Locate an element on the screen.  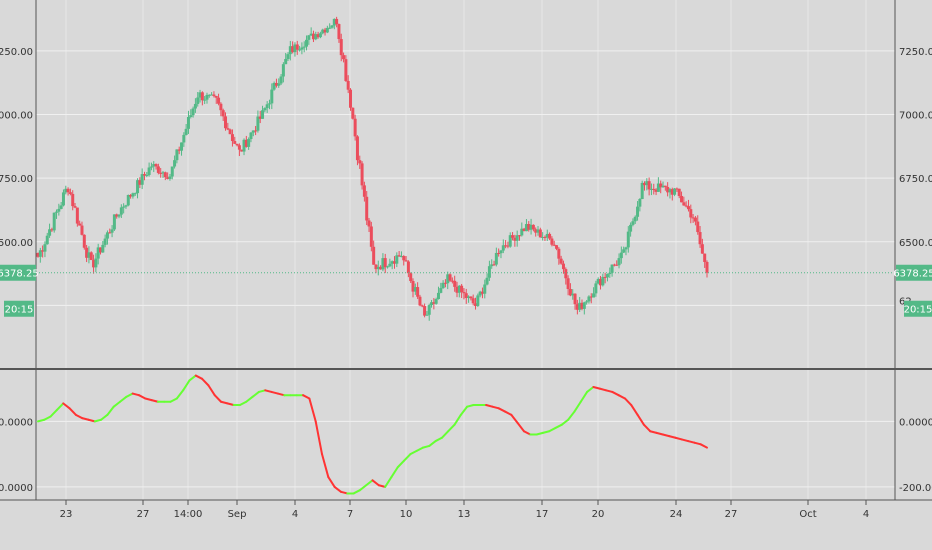
left-countdown-badge: 20:15 is located at coordinates (19, 308).